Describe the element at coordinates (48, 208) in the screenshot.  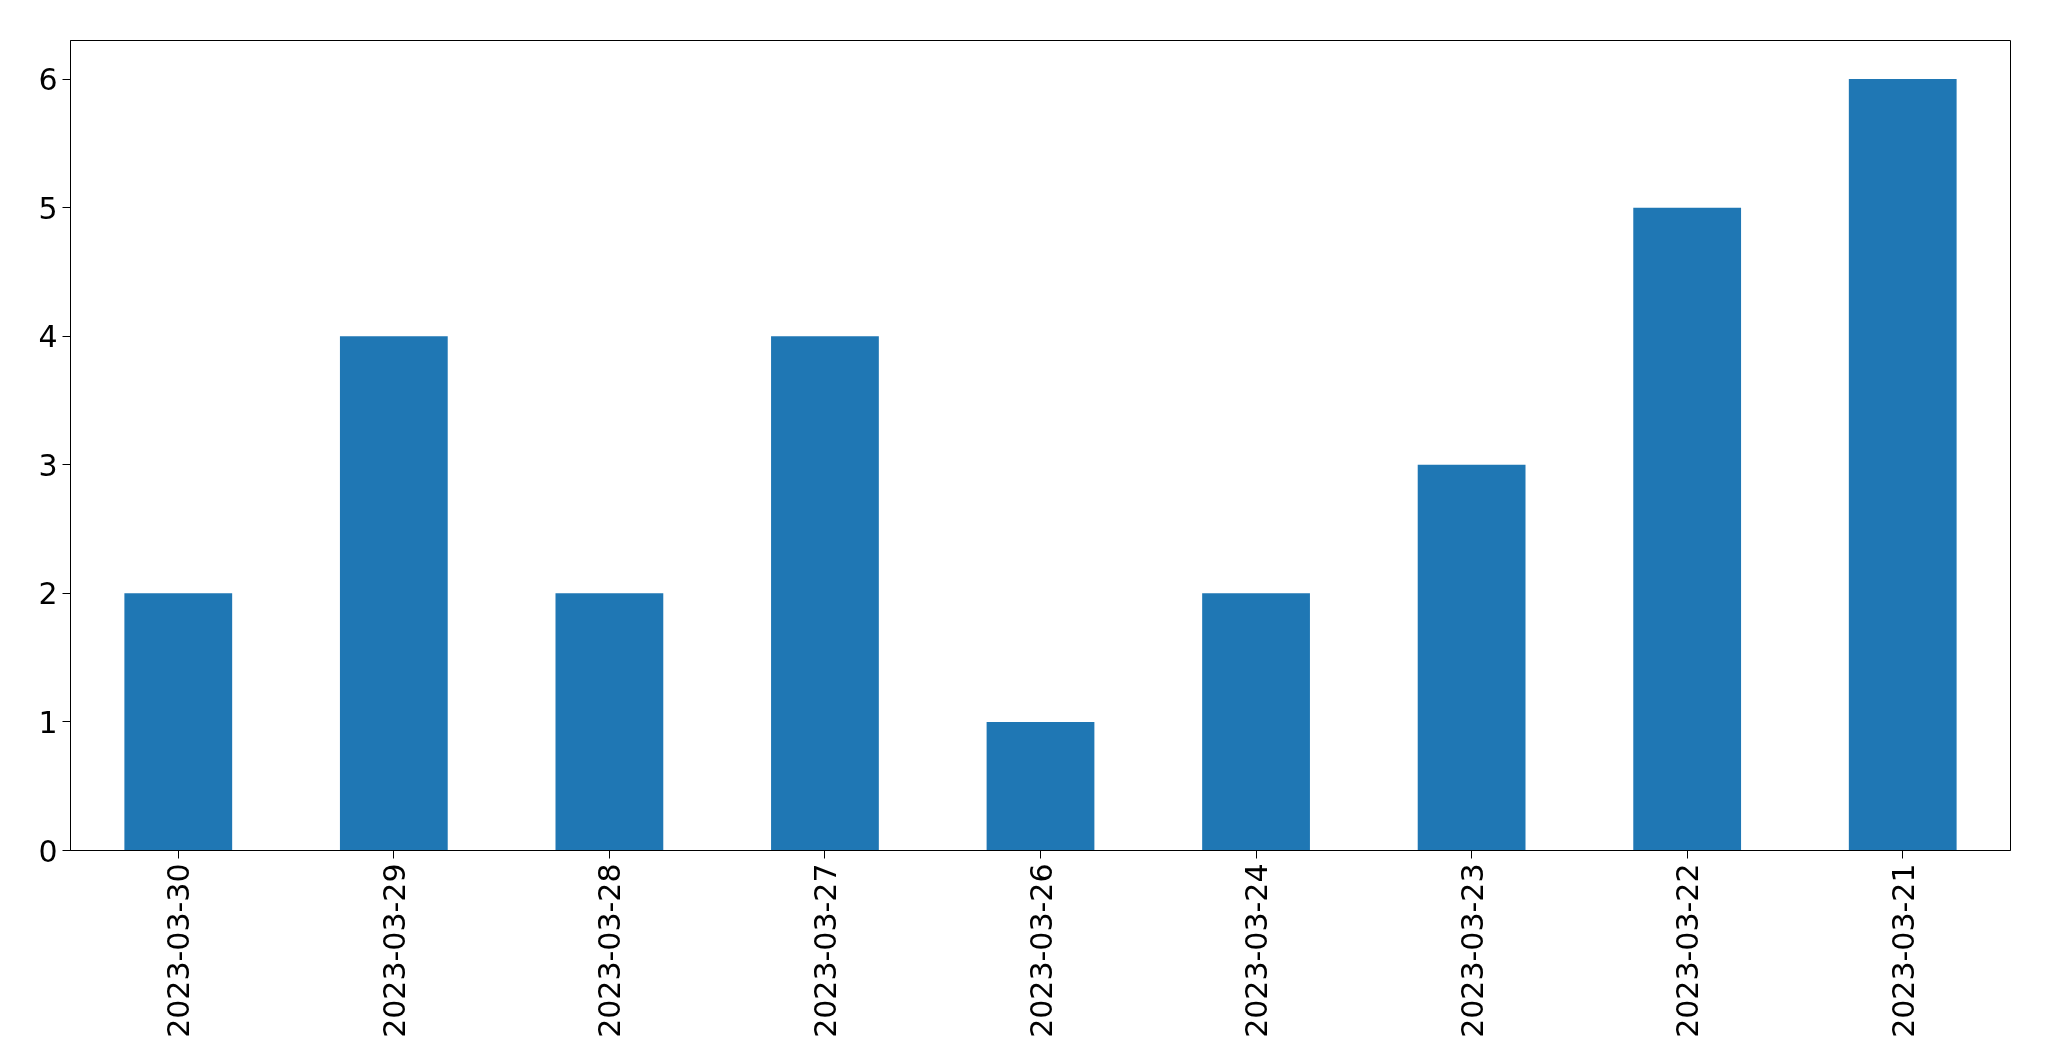
I see `y-tick-label: 5` at that location.